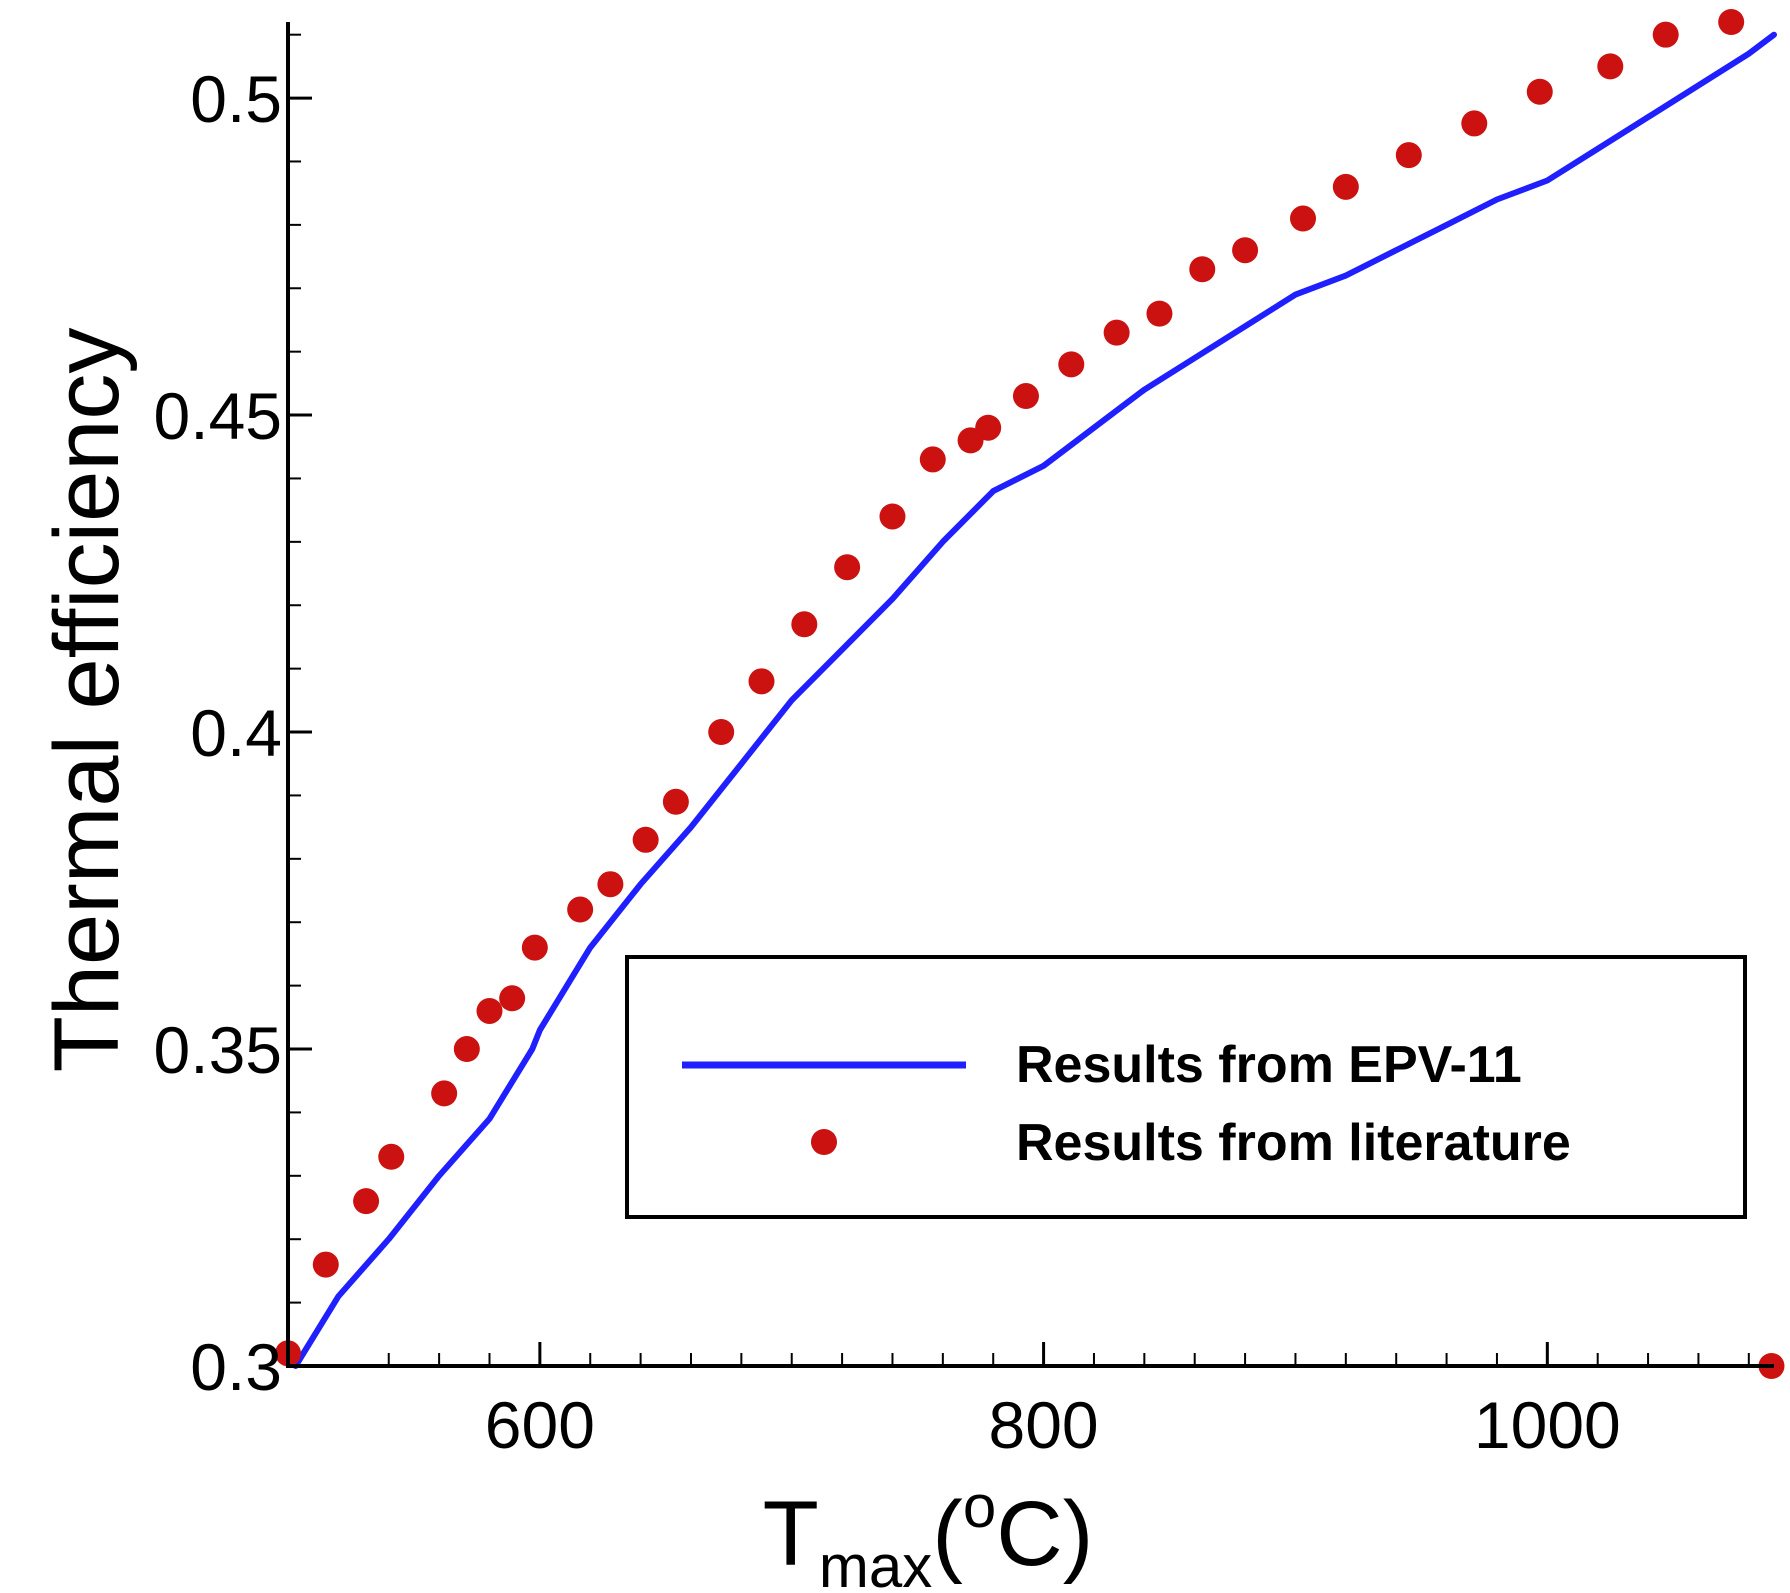  Describe the element at coordinates (824, 1142) in the screenshot. I see `legend-marker-swatch` at that location.